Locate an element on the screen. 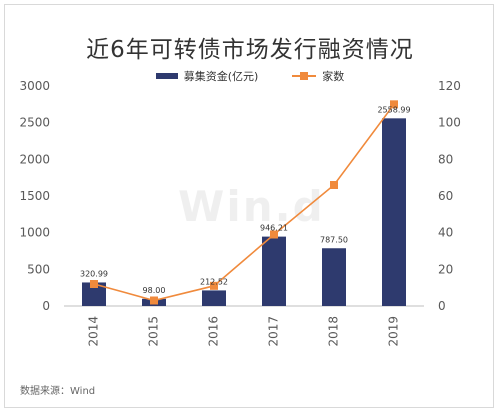 This screenshot has height=414, width=500. bar-data-label: 320.99 is located at coordinates (94, 273).